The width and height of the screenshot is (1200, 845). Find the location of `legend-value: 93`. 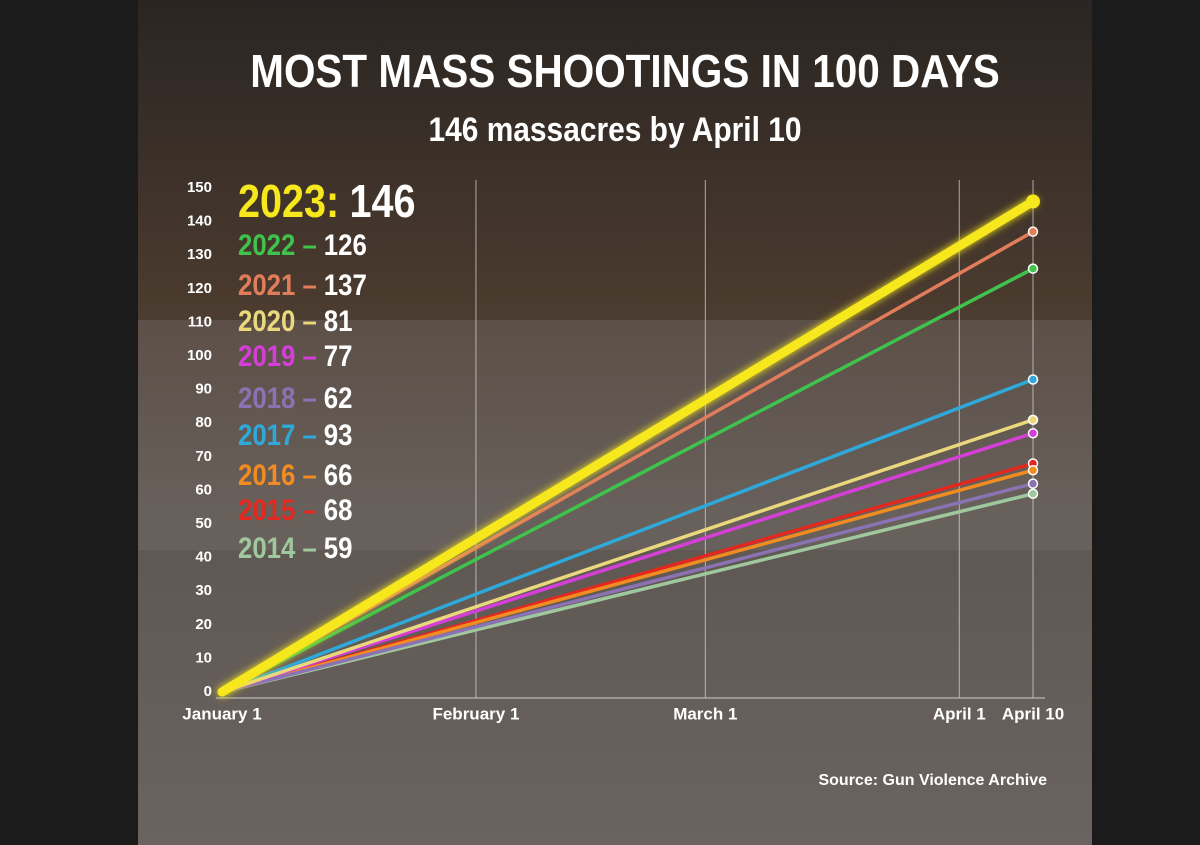

legend-value: 93 is located at coordinates (338, 434).